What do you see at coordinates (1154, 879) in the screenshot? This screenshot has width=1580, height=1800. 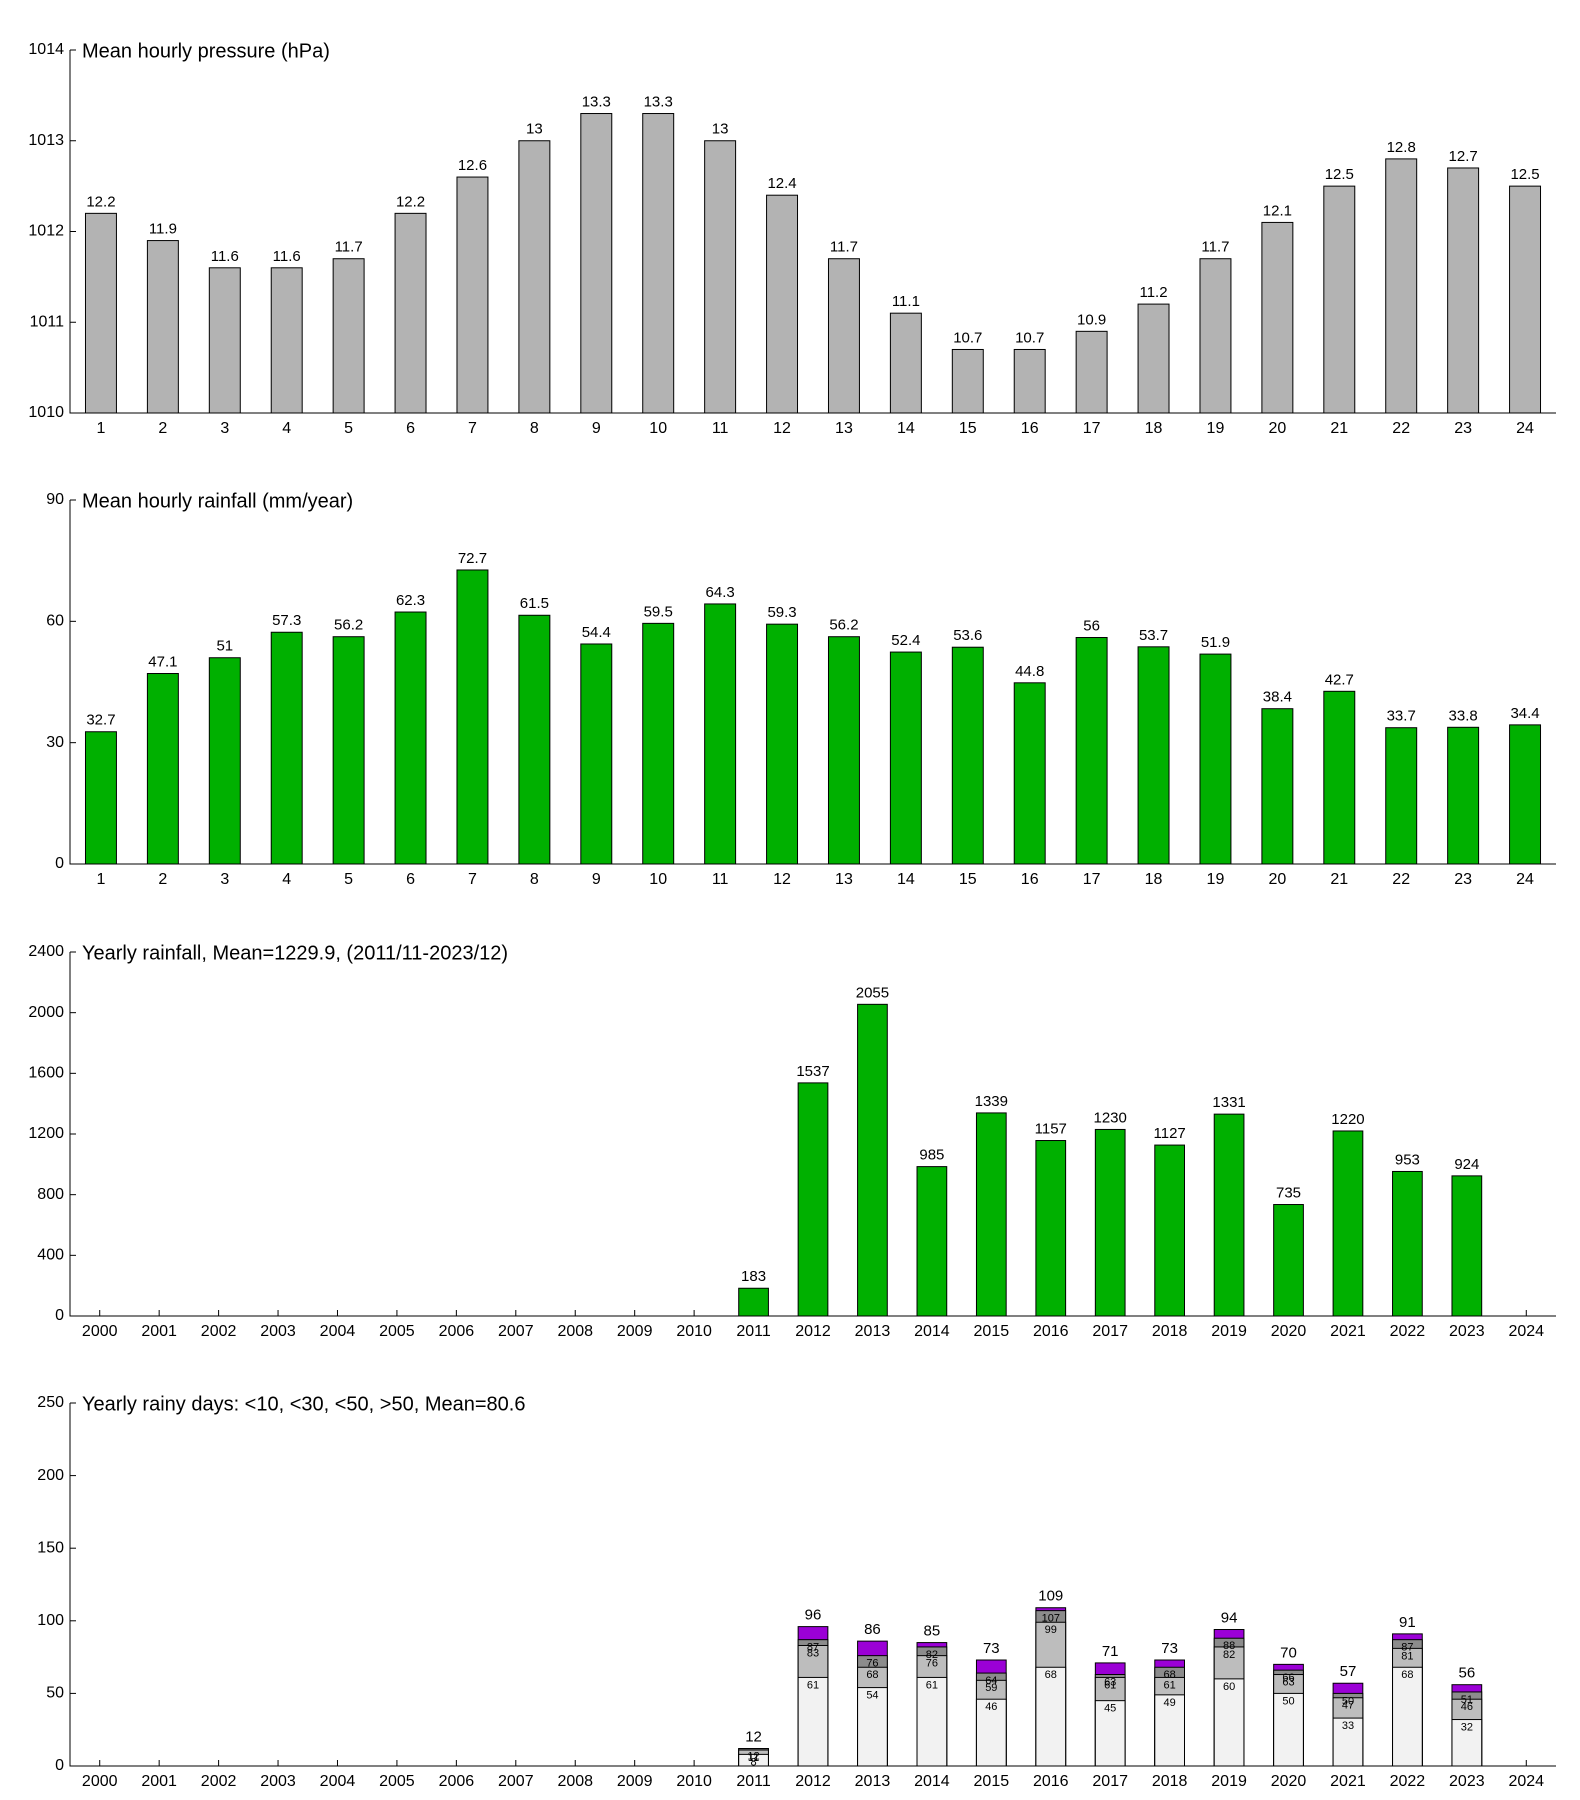 I see `x-tick-label: 18` at bounding box center [1154, 879].